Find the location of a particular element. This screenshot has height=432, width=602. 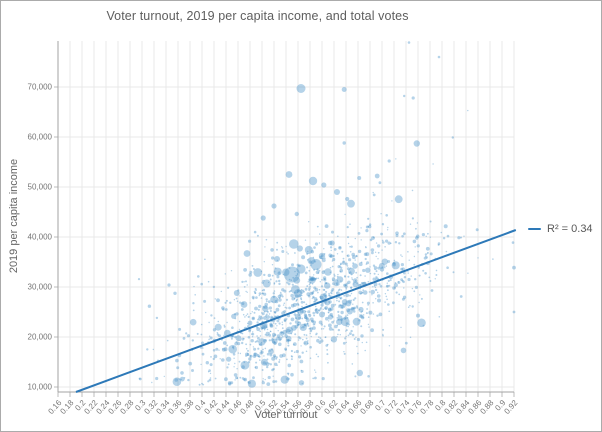

svg-text: 70,000 is located at coordinates (40, 87).